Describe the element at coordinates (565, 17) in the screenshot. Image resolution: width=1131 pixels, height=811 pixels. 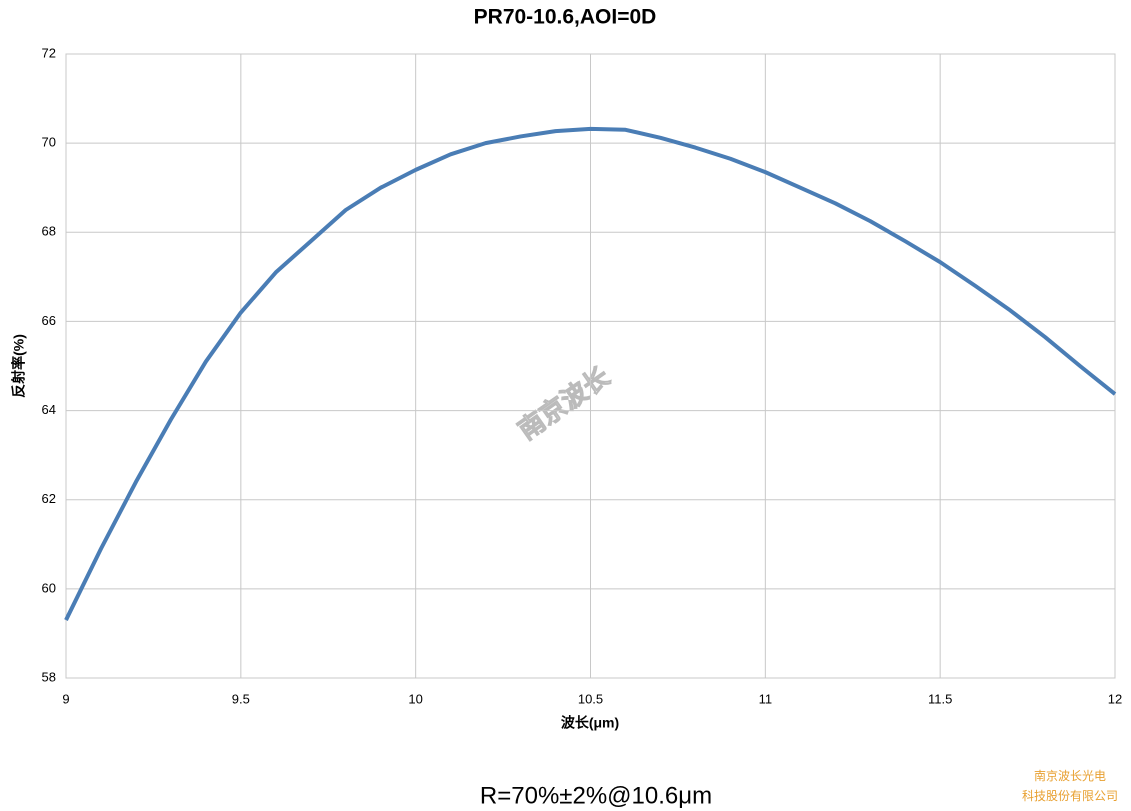
I see `chart-title: PR70-10.6,AOI=0D` at that location.